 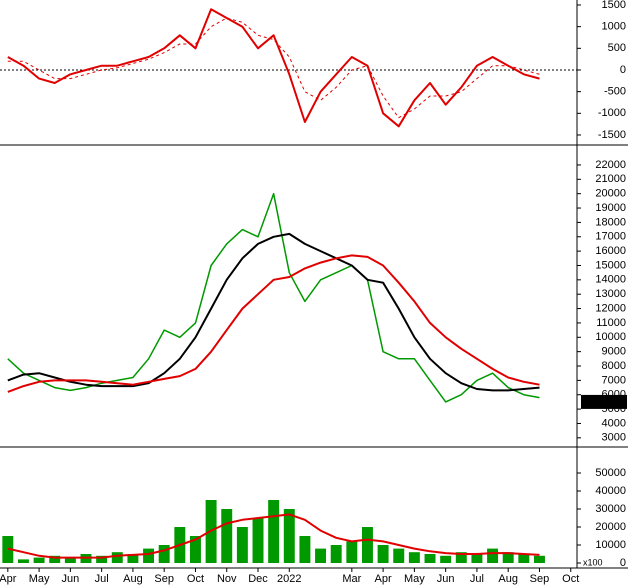 I want to click on y-tick-label: 12000, so click(x=610, y=308).